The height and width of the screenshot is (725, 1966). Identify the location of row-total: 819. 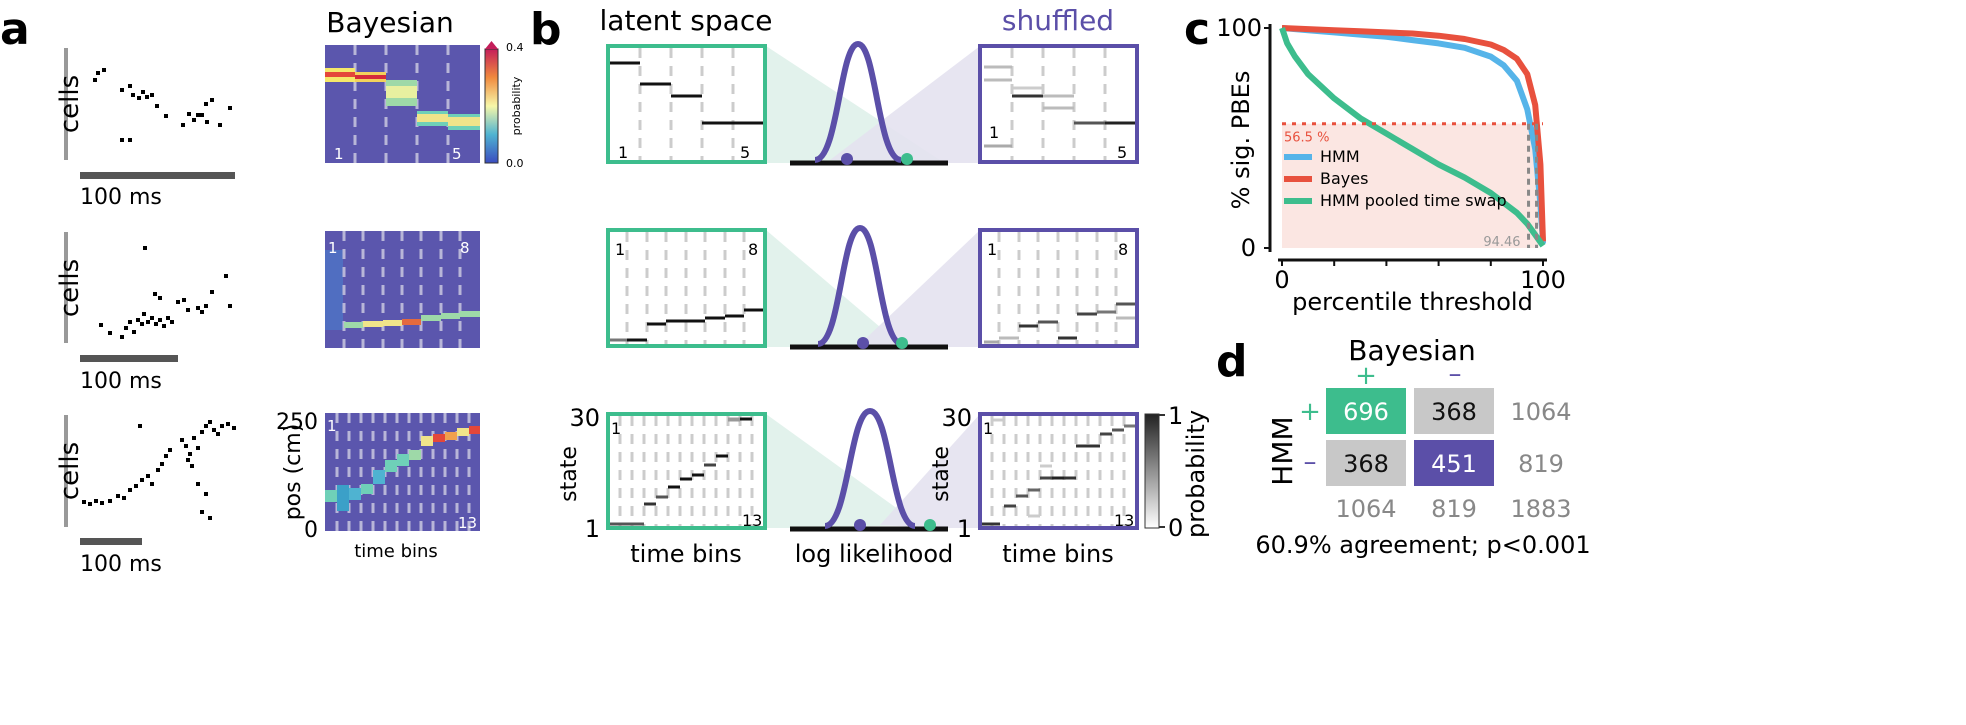
(1541, 464).